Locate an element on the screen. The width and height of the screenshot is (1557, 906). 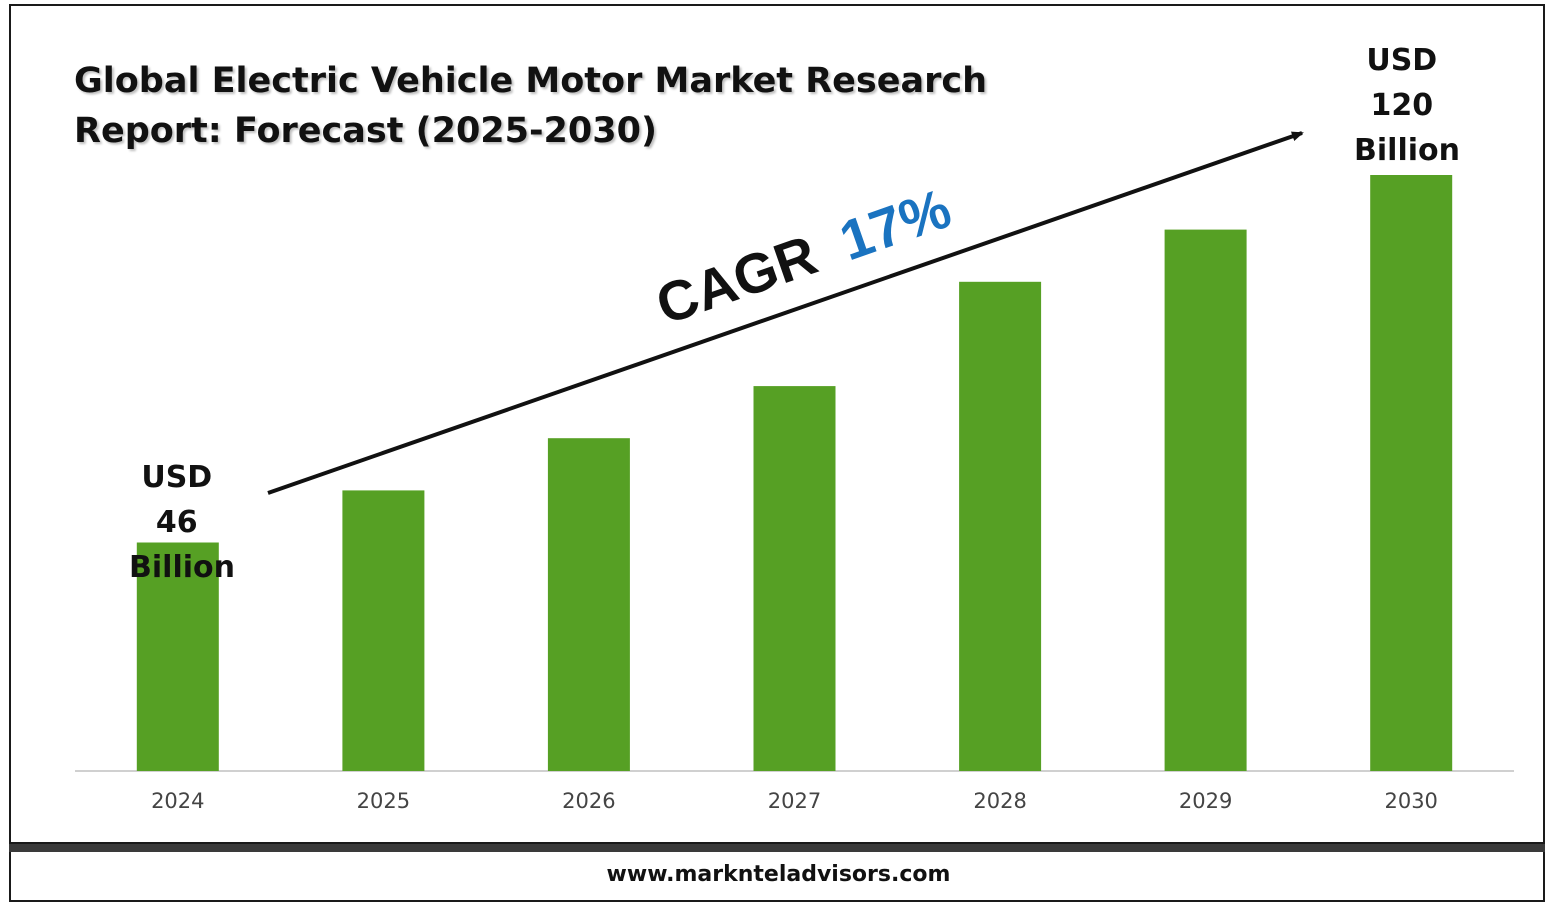
end-label-line: 120 is located at coordinates (1401, 105).